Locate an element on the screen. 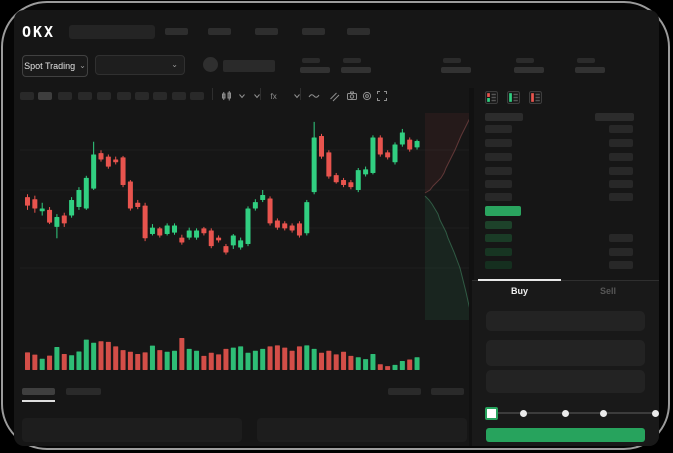 The width and height of the screenshot is (673, 453). book-combined-view-icon is located at coordinates (491, 100).